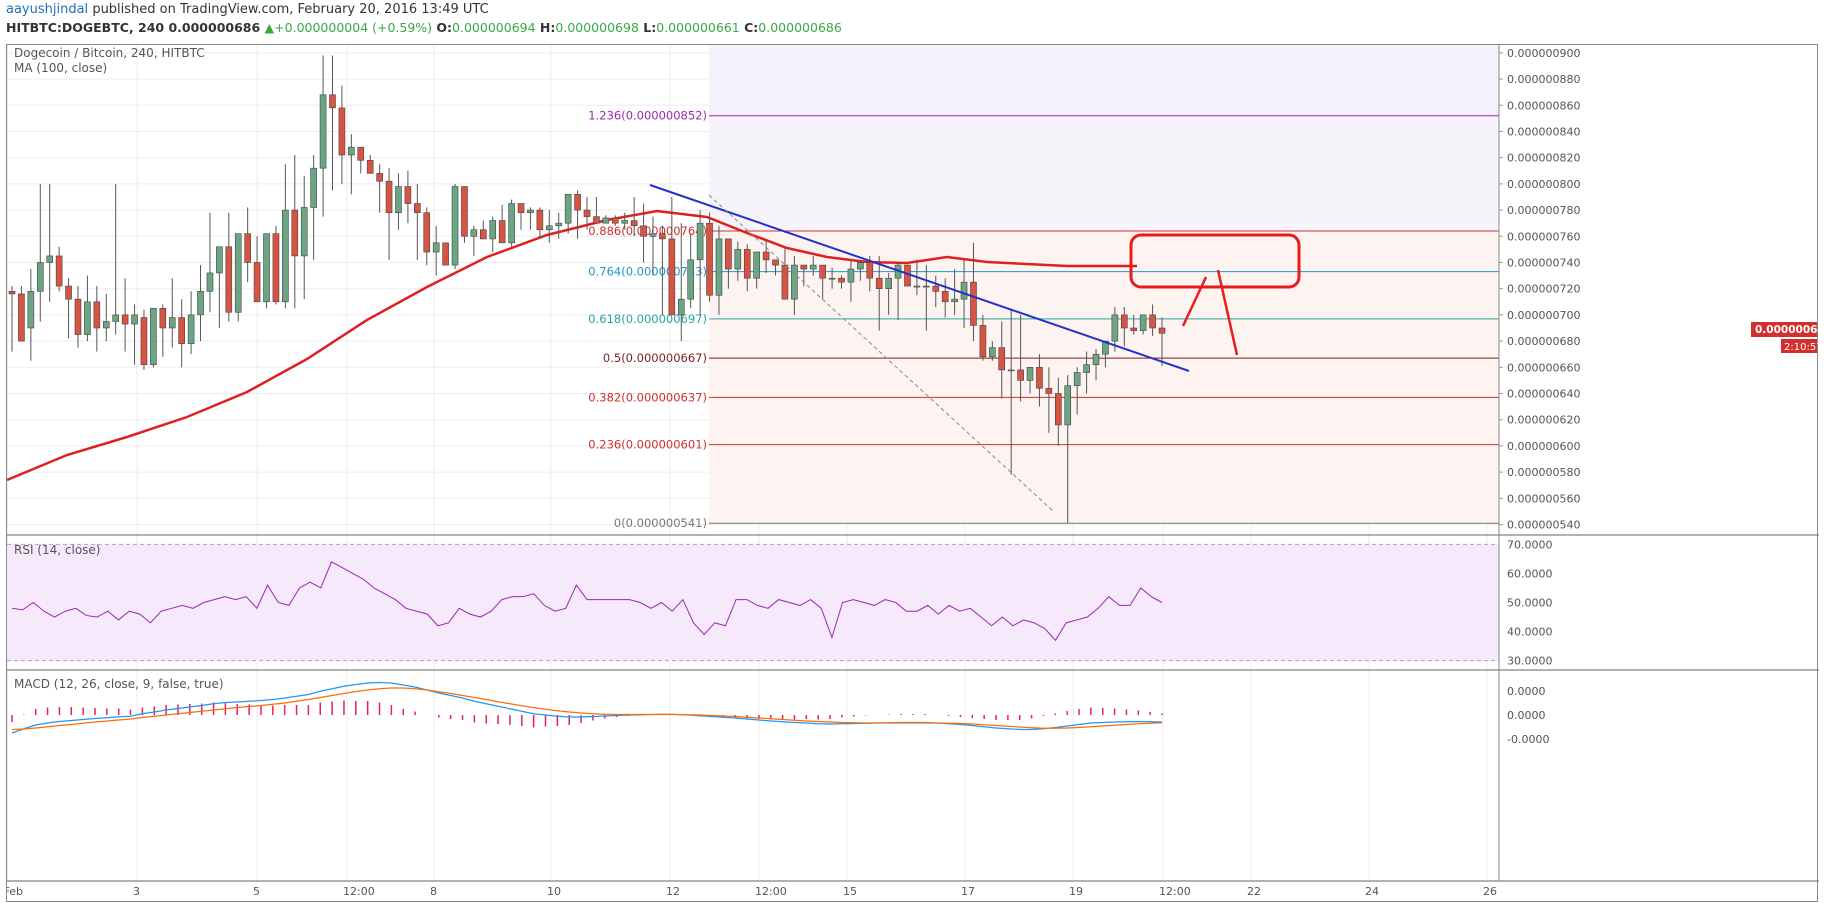 The height and width of the screenshot is (906, 1824). I want to click on y-tick-label: 0.000000700, so click(1543, 315).